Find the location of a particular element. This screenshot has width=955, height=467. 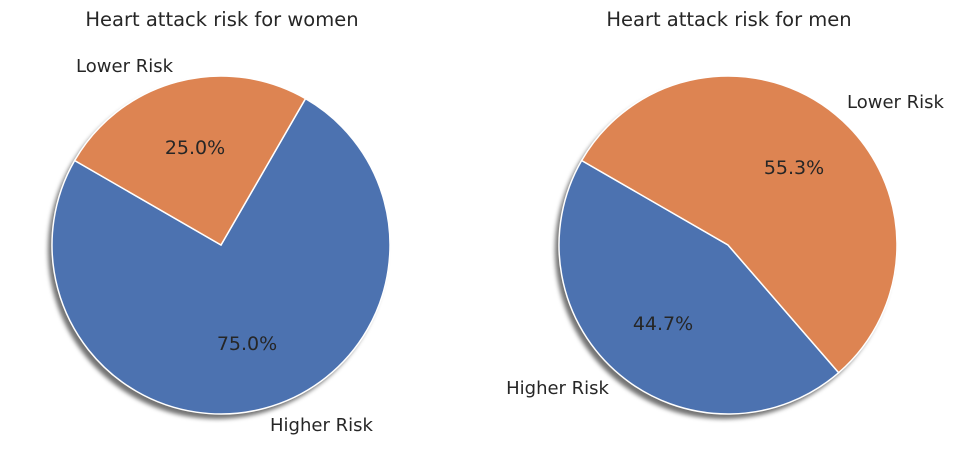

women-slice-label-higher-risk: Higher Risk is located at coordinates (321, 425).